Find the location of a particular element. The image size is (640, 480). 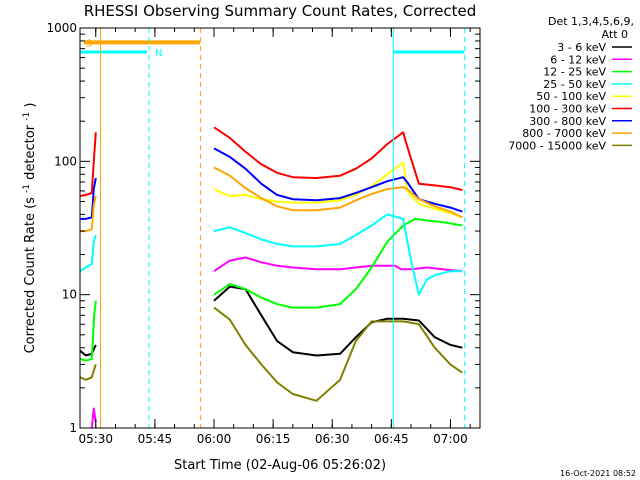

y-tick-label: 10 is located at coordinates (69, 295).